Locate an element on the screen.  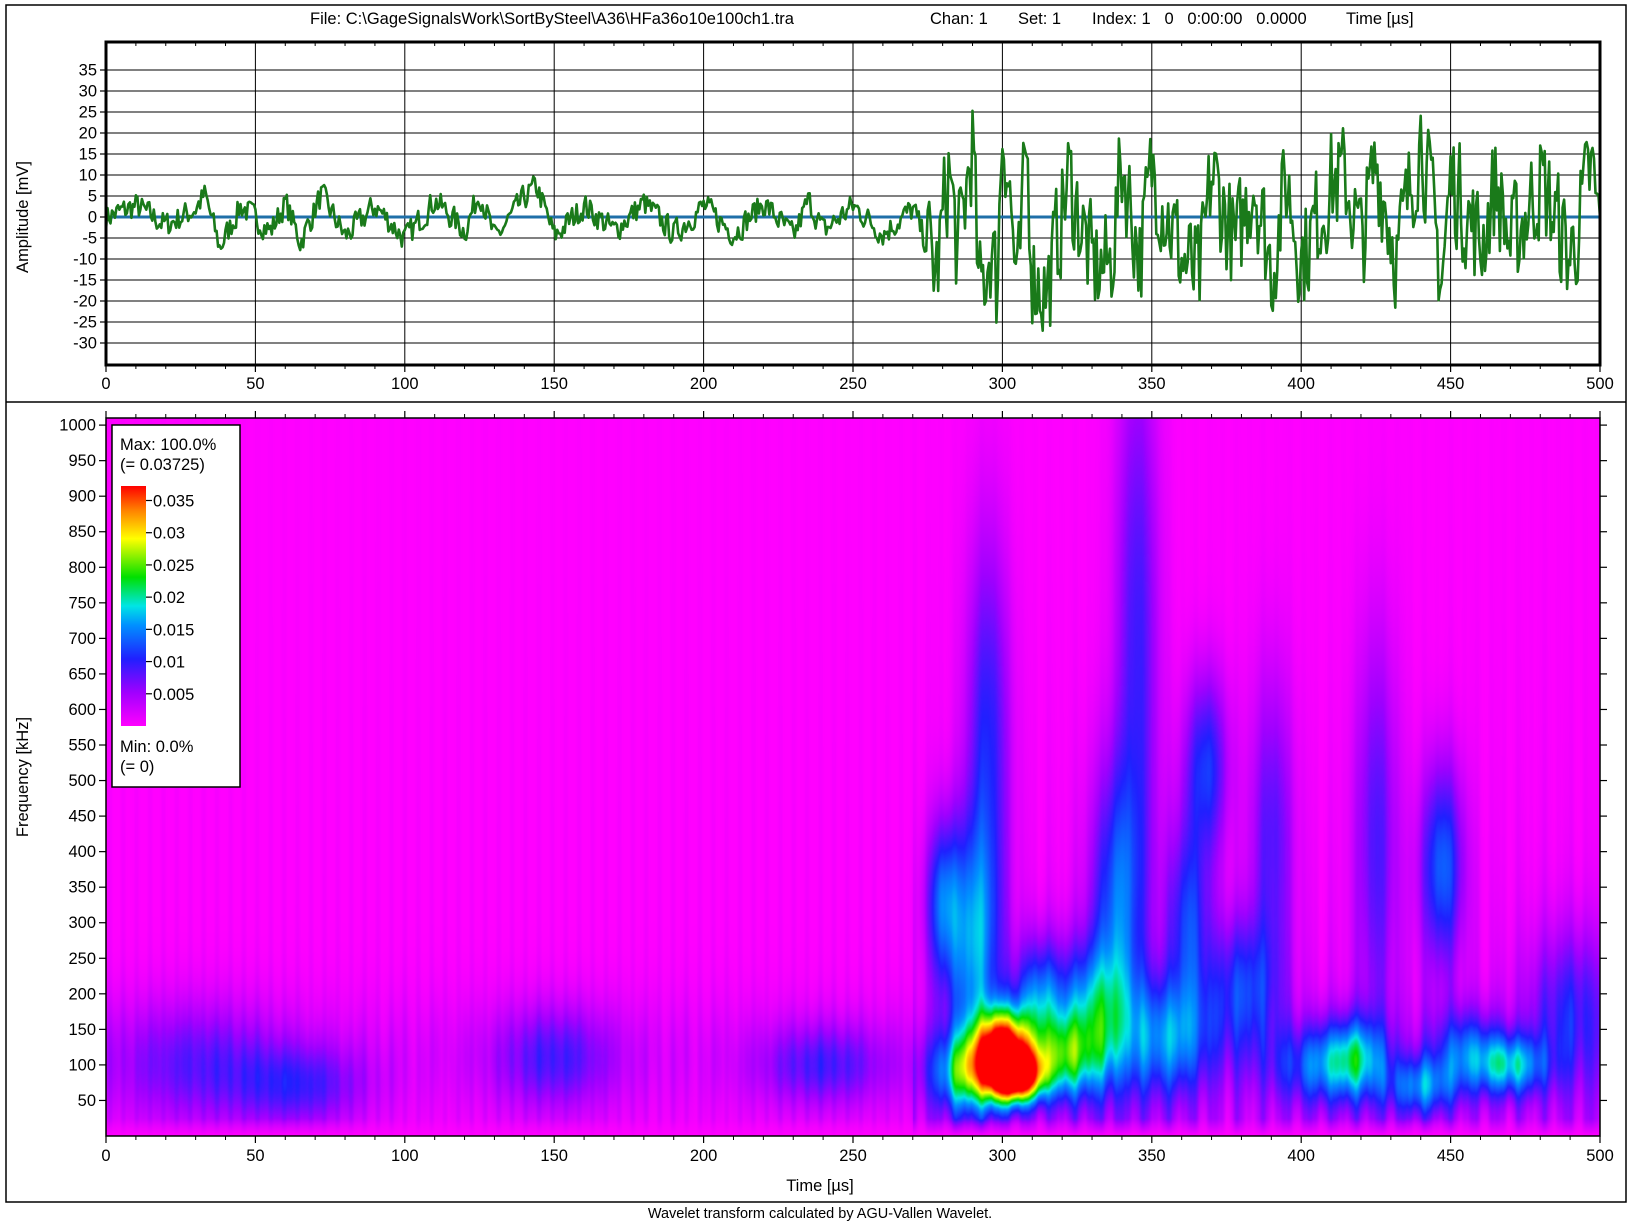
waveform-y-tick-label: 30 is located at coordinates (88, 92).